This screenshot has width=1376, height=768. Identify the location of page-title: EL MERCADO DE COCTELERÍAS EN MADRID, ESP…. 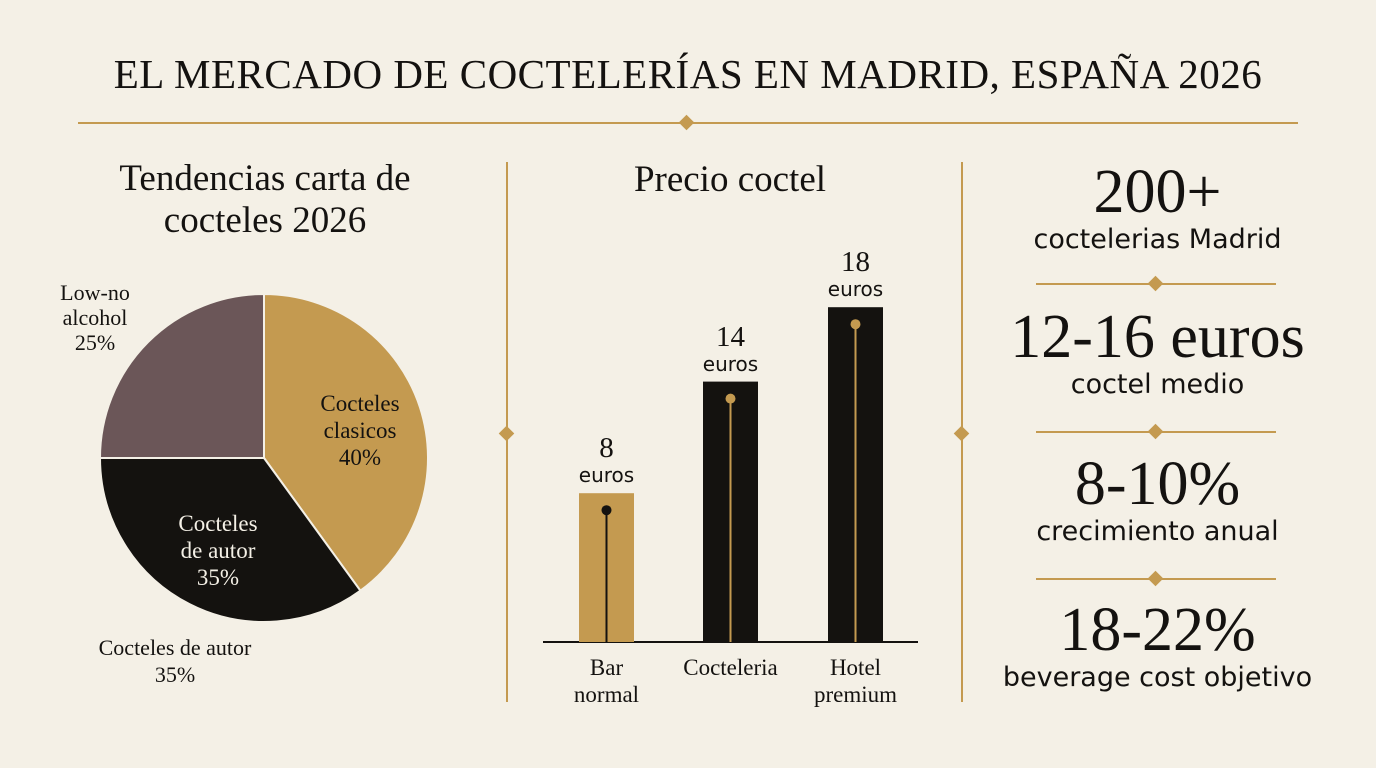
(688, 74).